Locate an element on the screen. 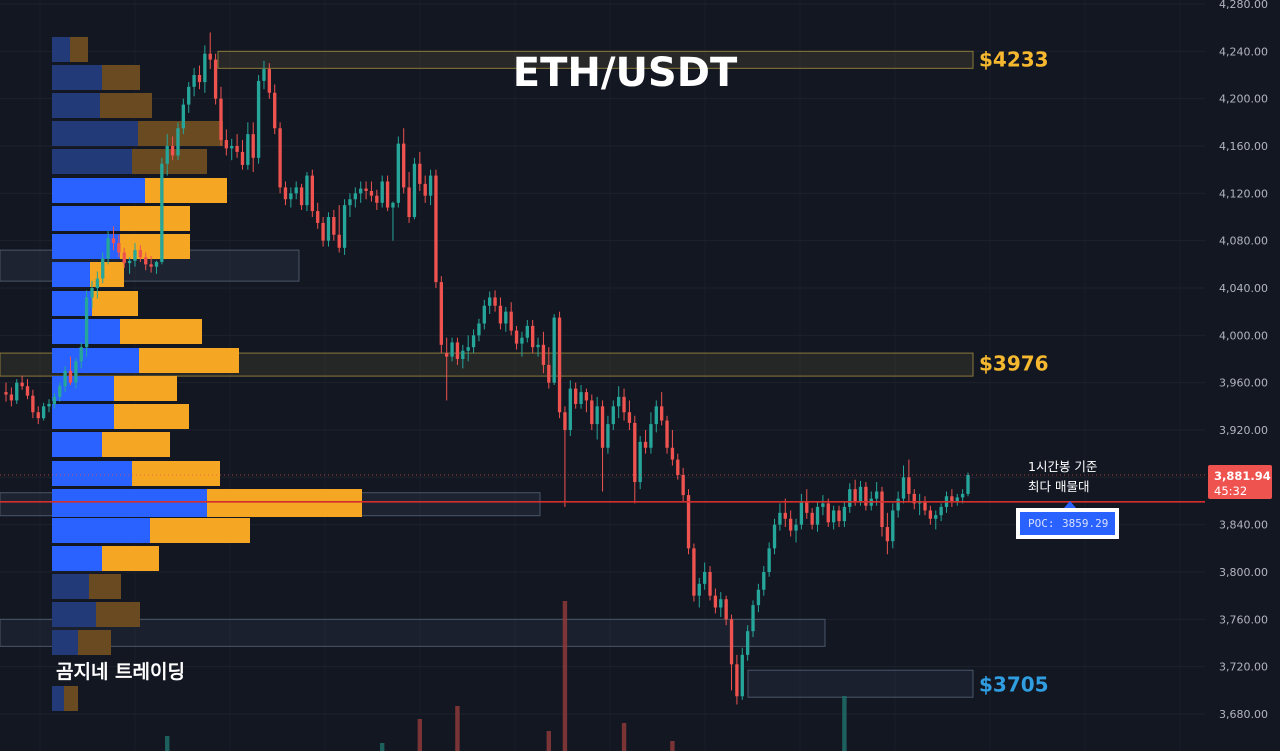  y-tick-label: 4,040.00 is located at coordinates (1243, 288).